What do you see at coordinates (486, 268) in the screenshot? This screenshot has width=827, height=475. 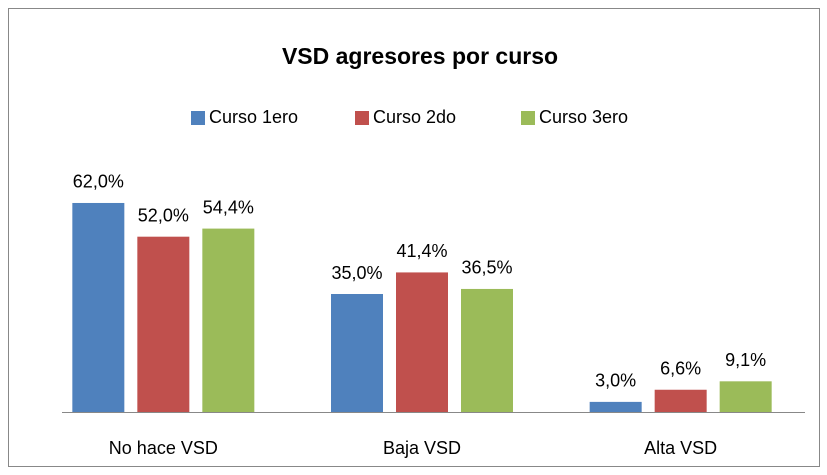 I see `value-label: 36,5%` at bounding box center [486, 268].